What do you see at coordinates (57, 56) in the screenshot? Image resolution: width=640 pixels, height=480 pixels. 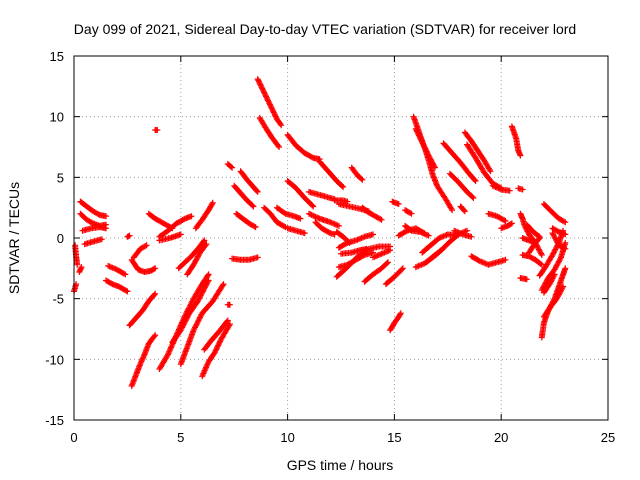 I see `y-tick-label: 15` at bounding box center [57, 56].